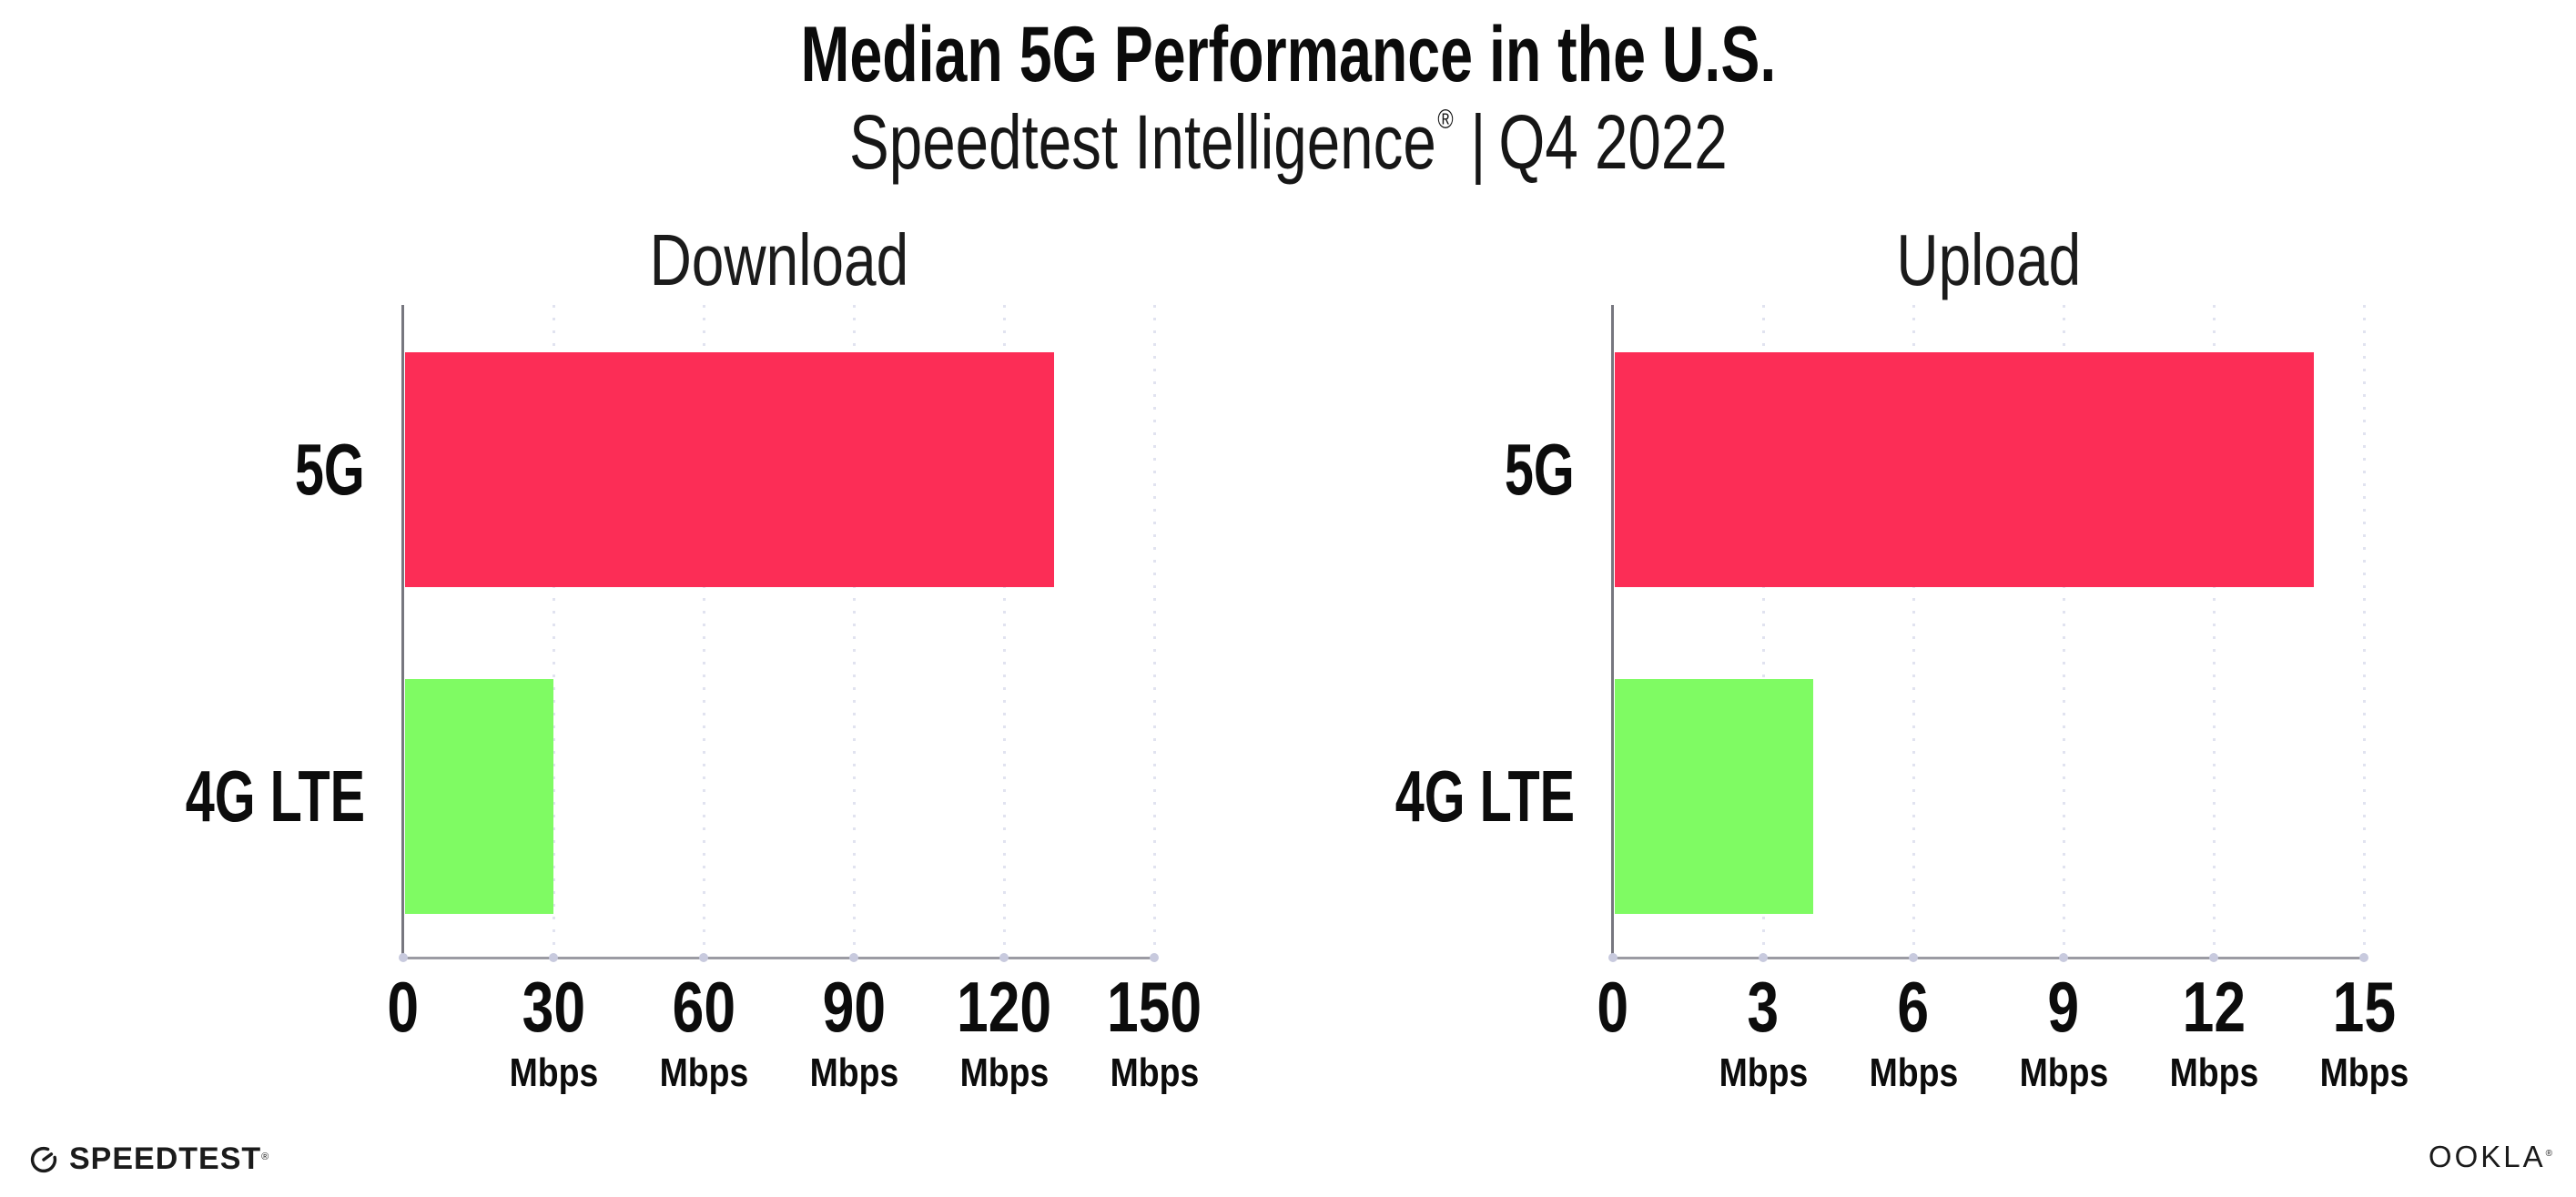 This screenshot has width=2576, height=1197. Describe the element at coordinates (1763, 1007) in the screenshot. I see `x-tick-label: 3` at that location.